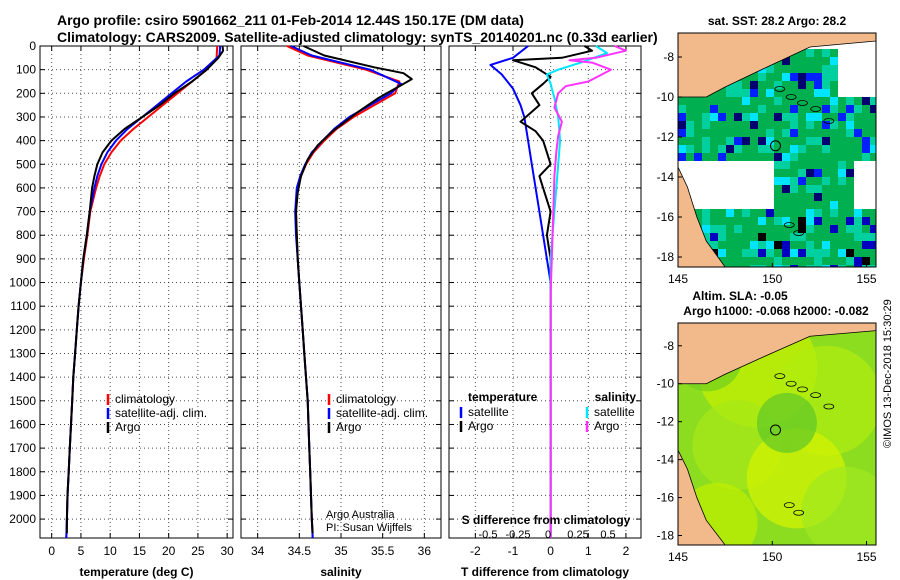 Image resolution: width=900 pixels, height=580 pixels. Describe the element at coordinates (488, 412) in the screenshot. I see `legend-label: satellite` at that location.